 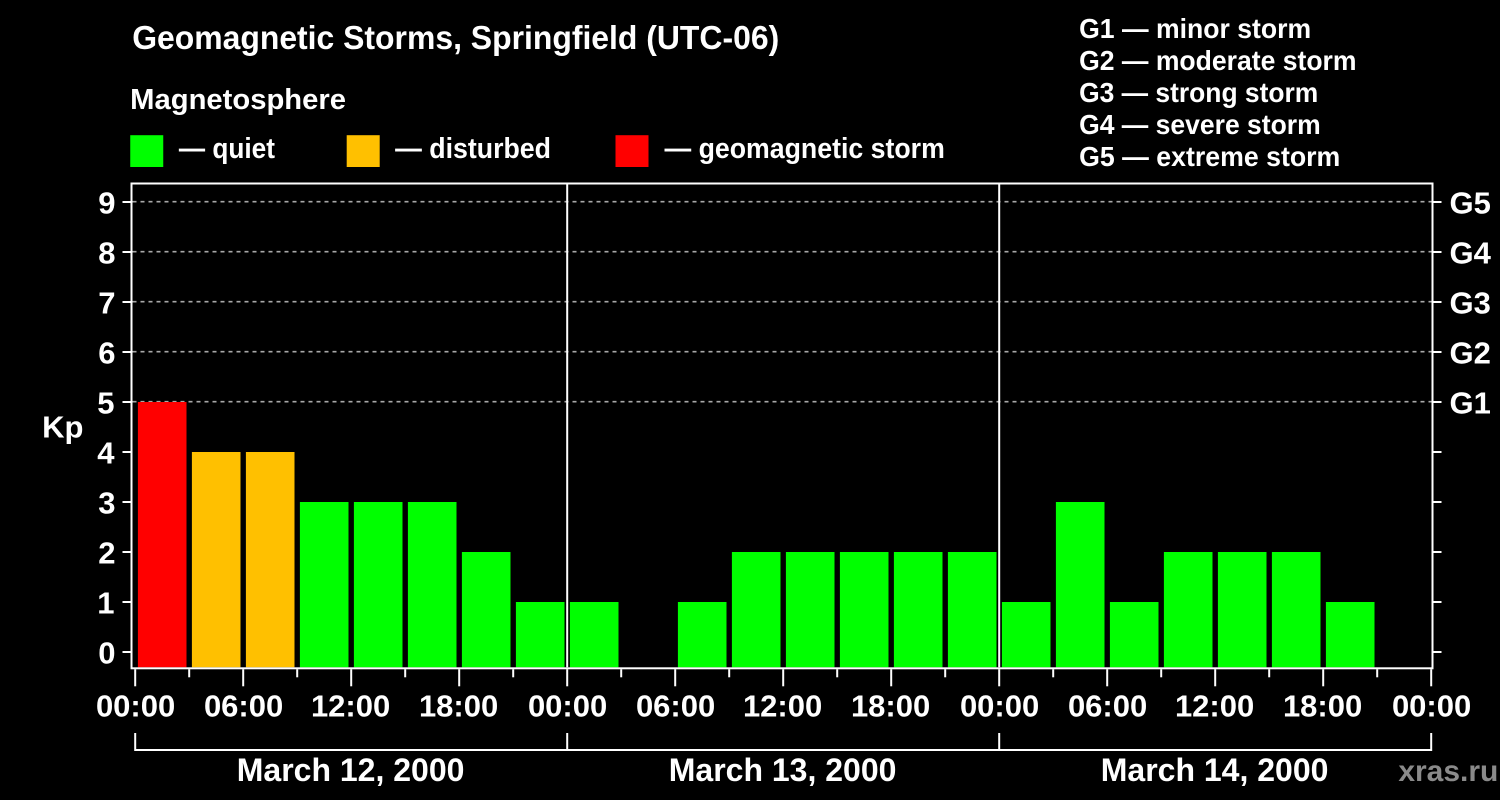 What do you see at coordinates (1195, 28) in the screenshot?
I see `svg-text: G1 — minor storm` at bounding box center [1195, 28].